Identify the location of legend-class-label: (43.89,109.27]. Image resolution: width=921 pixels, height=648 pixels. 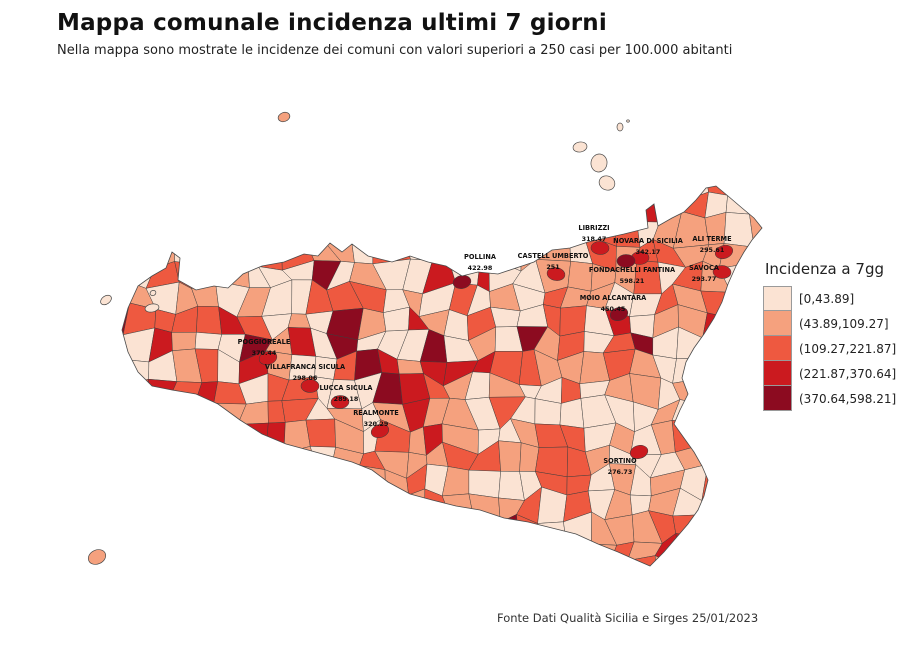
(844, 323).